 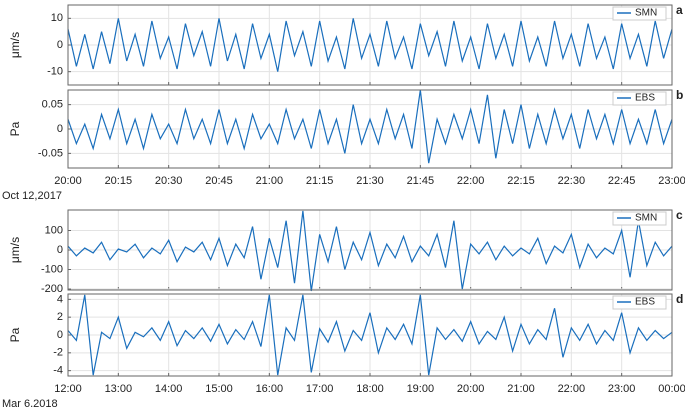 What do you see at coordinates (52, 105) in the screenshot?
I see `y-tick-label: 0.05` at bounding box center [52, 105].